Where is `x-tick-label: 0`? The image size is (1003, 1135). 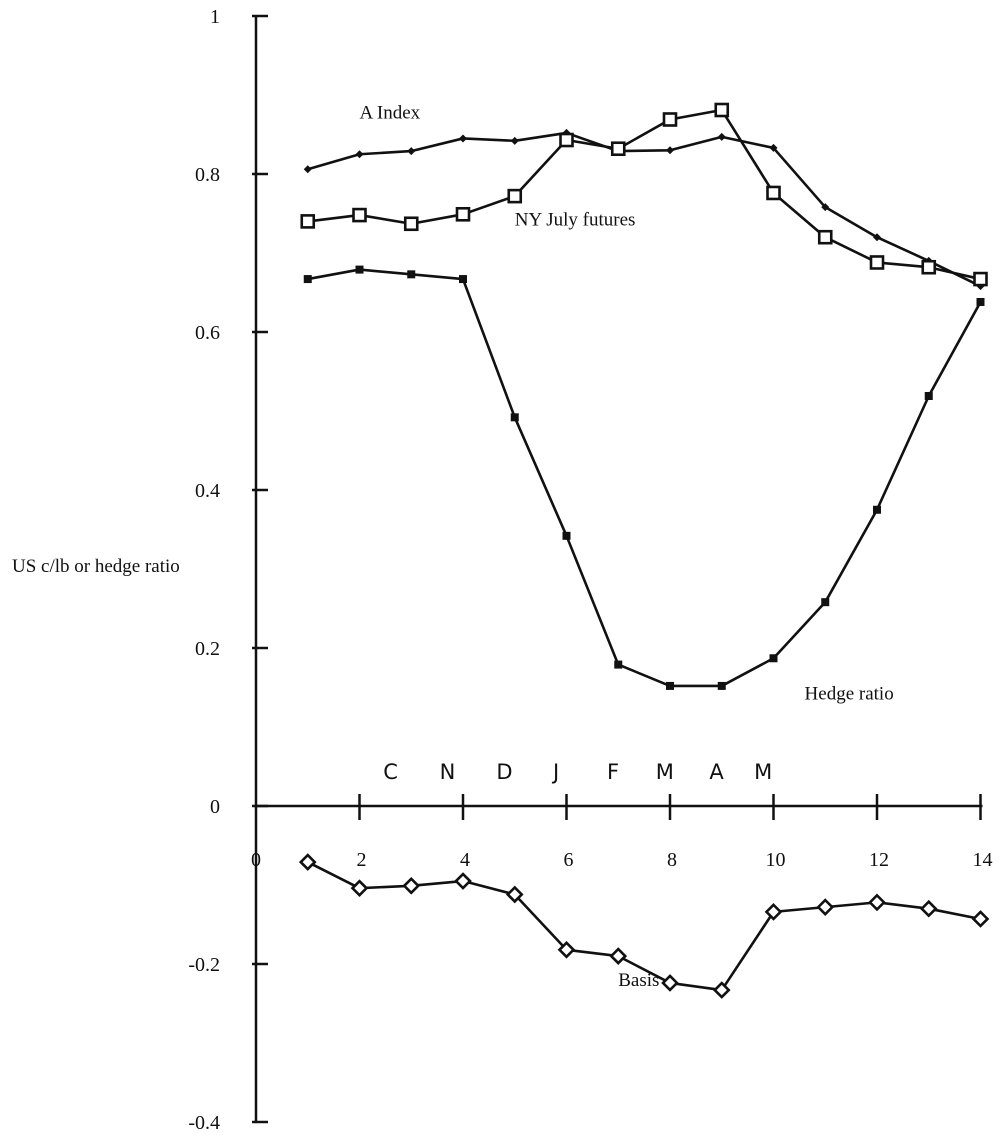 x-tick-label: 0 is located at coordinates (256, 860).